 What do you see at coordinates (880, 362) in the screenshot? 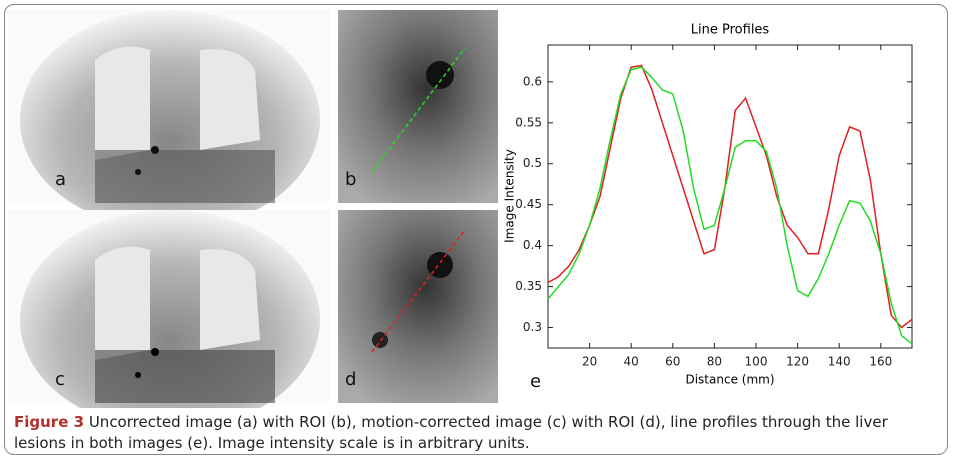
I see `x-tick-label: 160` at bounding box center [880, 362].